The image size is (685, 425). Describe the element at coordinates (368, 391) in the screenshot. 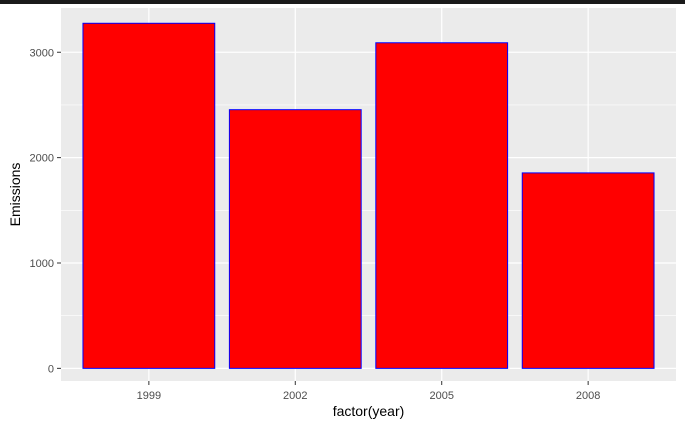

I see `x-axis: 1999 2002 2005 2008` at that location.